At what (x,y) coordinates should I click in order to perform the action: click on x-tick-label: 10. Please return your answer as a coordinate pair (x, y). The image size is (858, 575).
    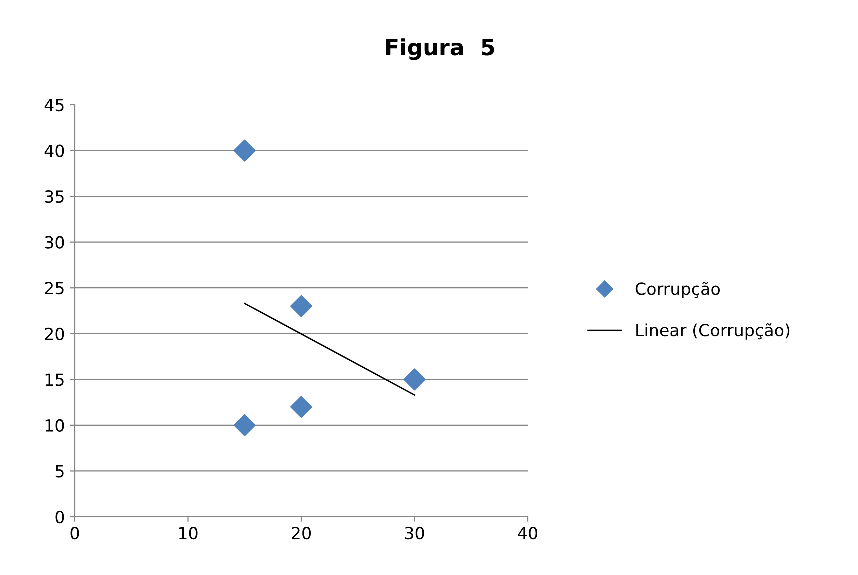
    Looking at the image, I should click on (188, 533).